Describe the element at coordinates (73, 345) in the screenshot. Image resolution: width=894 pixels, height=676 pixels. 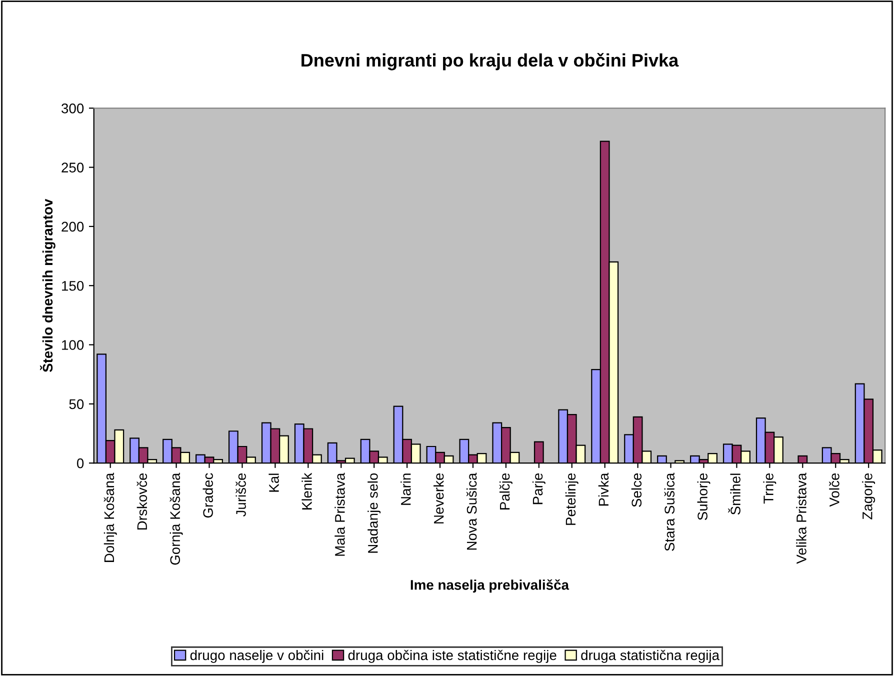
I see `y-tick-label: 100` at that location.